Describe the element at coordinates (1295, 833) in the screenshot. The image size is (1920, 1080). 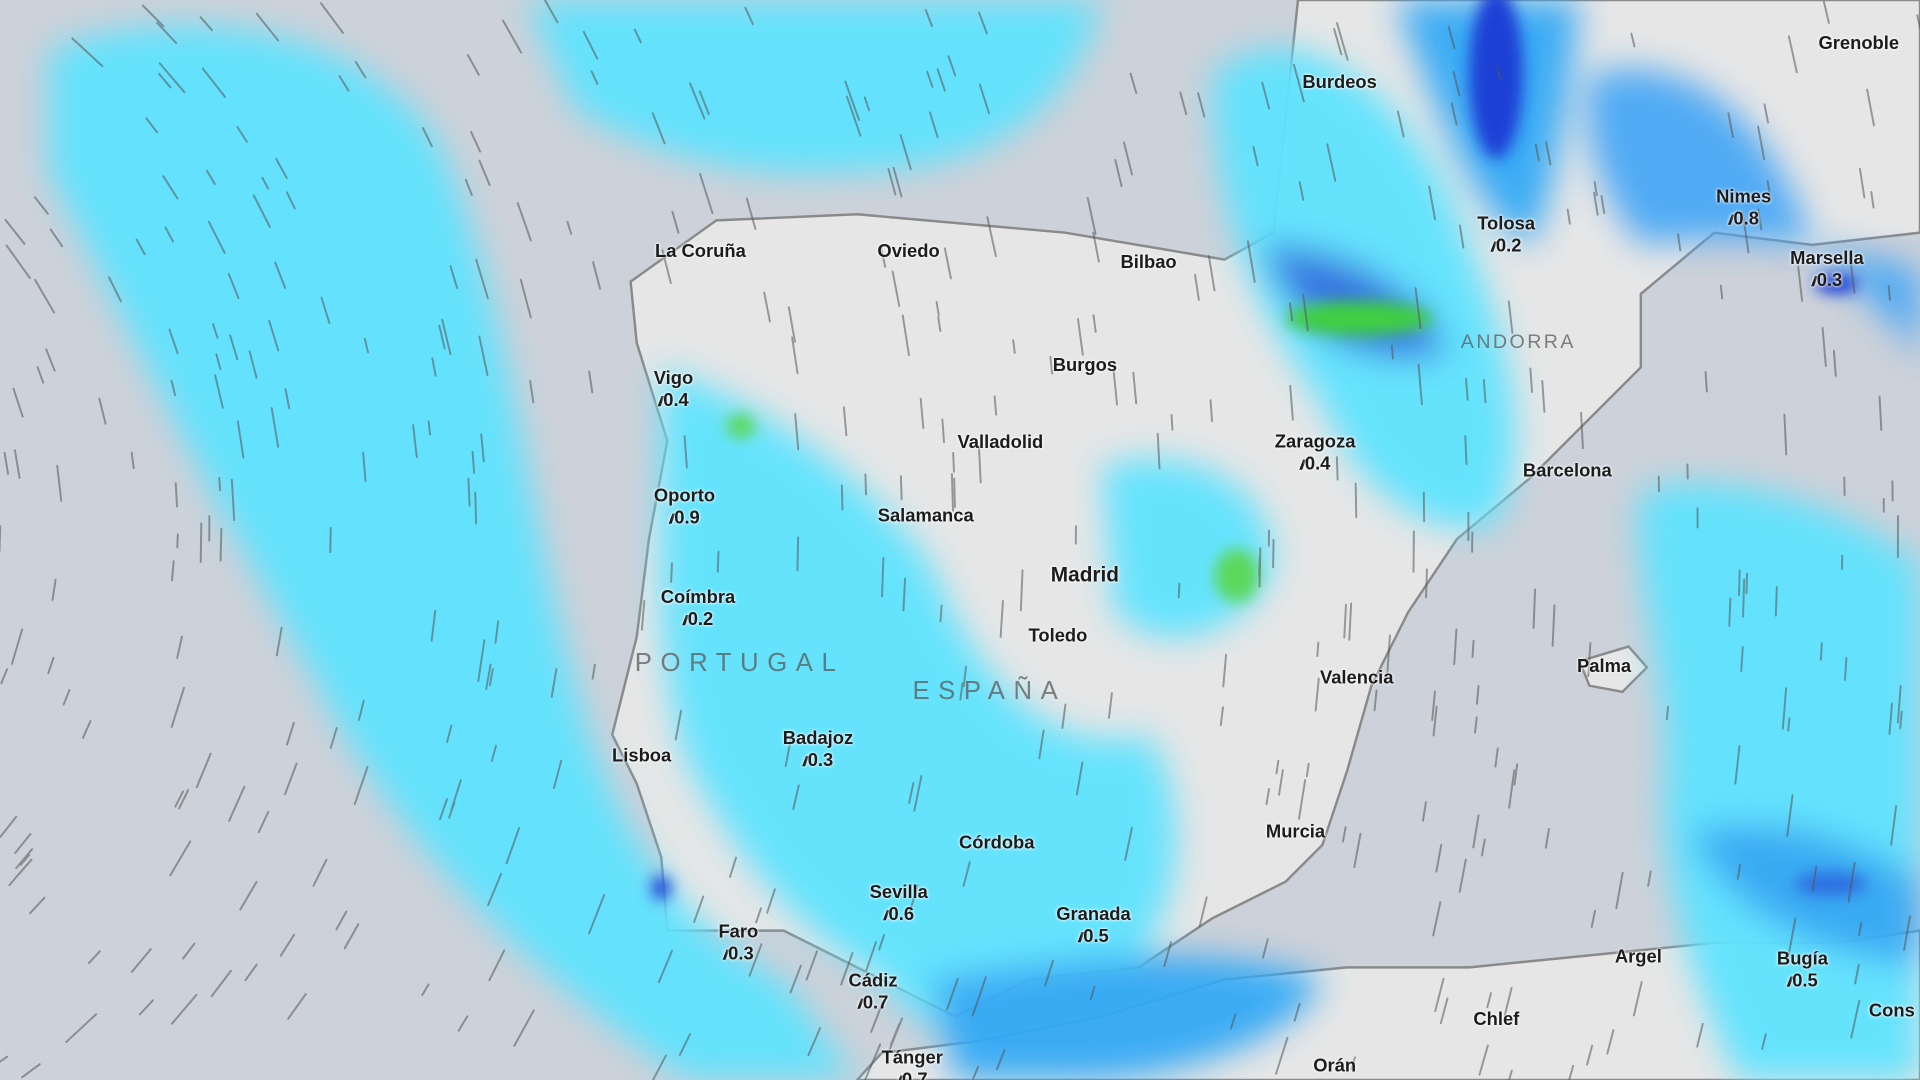
I see `city-label: Murcia` at that location.